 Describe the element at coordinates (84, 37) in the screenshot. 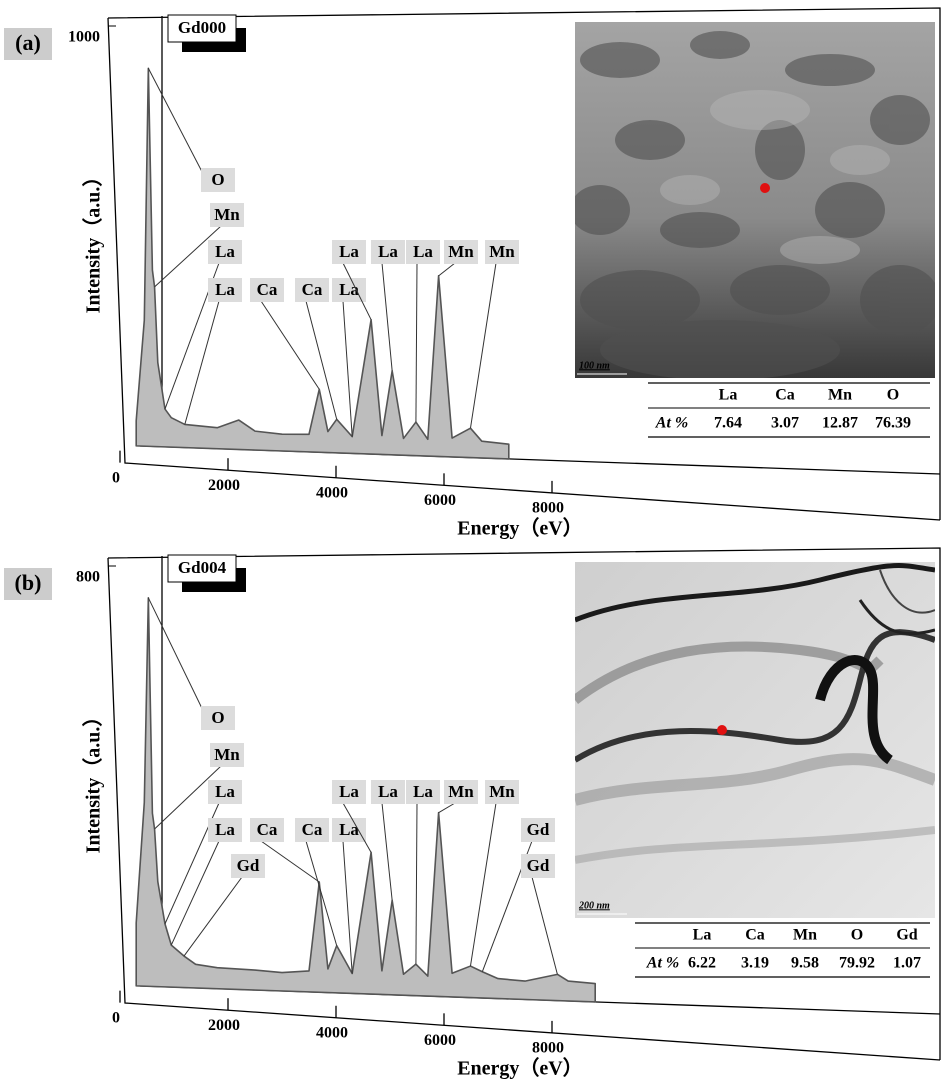

I see `y-tick-label: 1000` at that location.